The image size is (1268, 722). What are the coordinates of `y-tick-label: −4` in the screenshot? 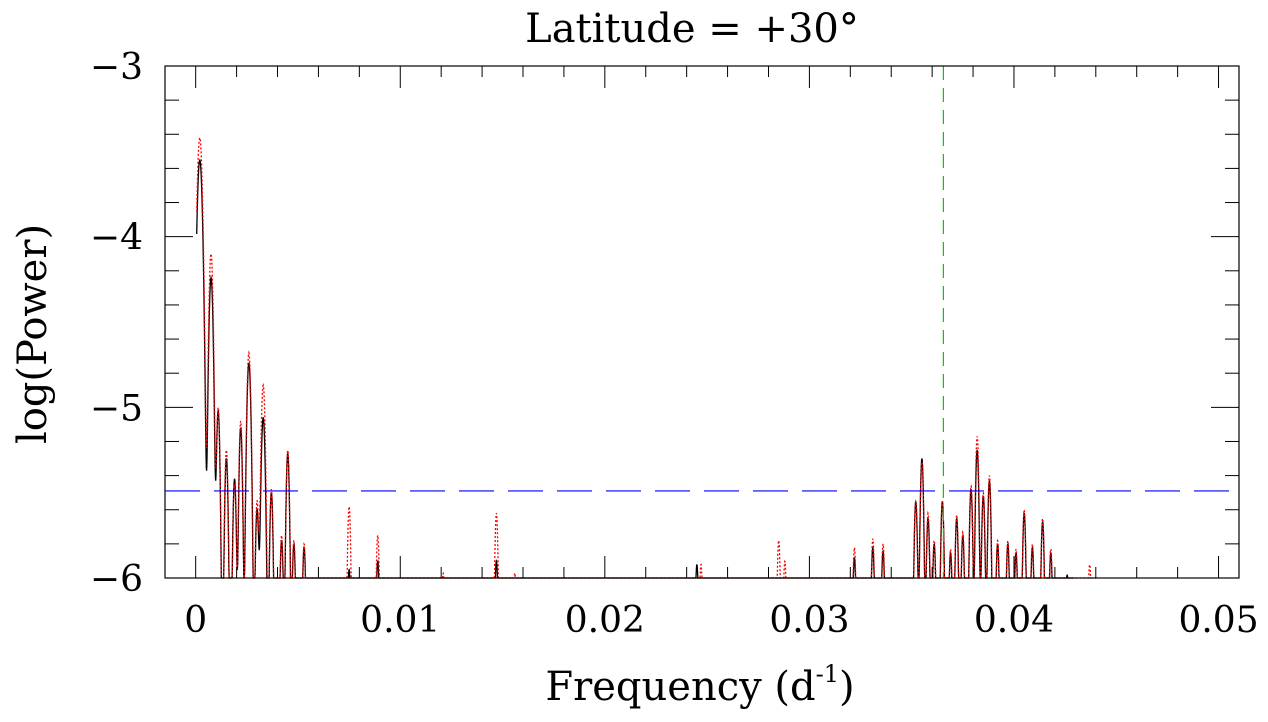 It's located at (116, 238).